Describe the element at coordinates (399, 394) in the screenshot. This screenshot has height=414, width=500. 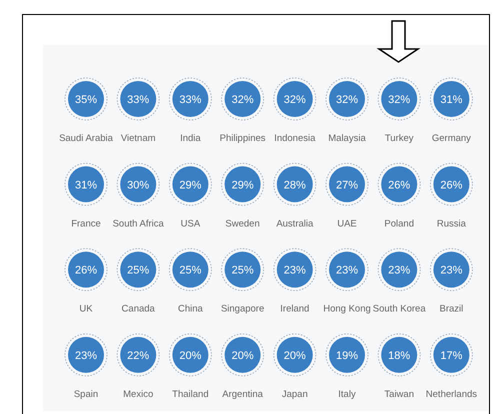
I see `category-label: Taiwan` at that location.